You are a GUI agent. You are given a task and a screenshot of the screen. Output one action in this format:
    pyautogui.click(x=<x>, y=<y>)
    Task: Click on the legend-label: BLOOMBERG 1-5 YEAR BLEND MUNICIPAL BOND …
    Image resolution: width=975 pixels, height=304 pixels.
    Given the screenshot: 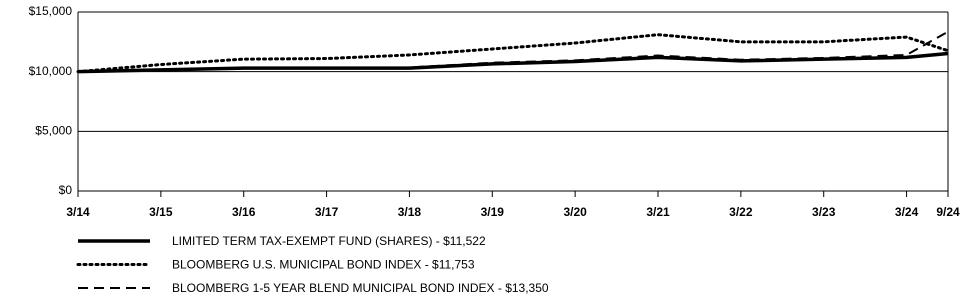 What is the action you would take?
    pyautogui.click(x=360, y=288)
    